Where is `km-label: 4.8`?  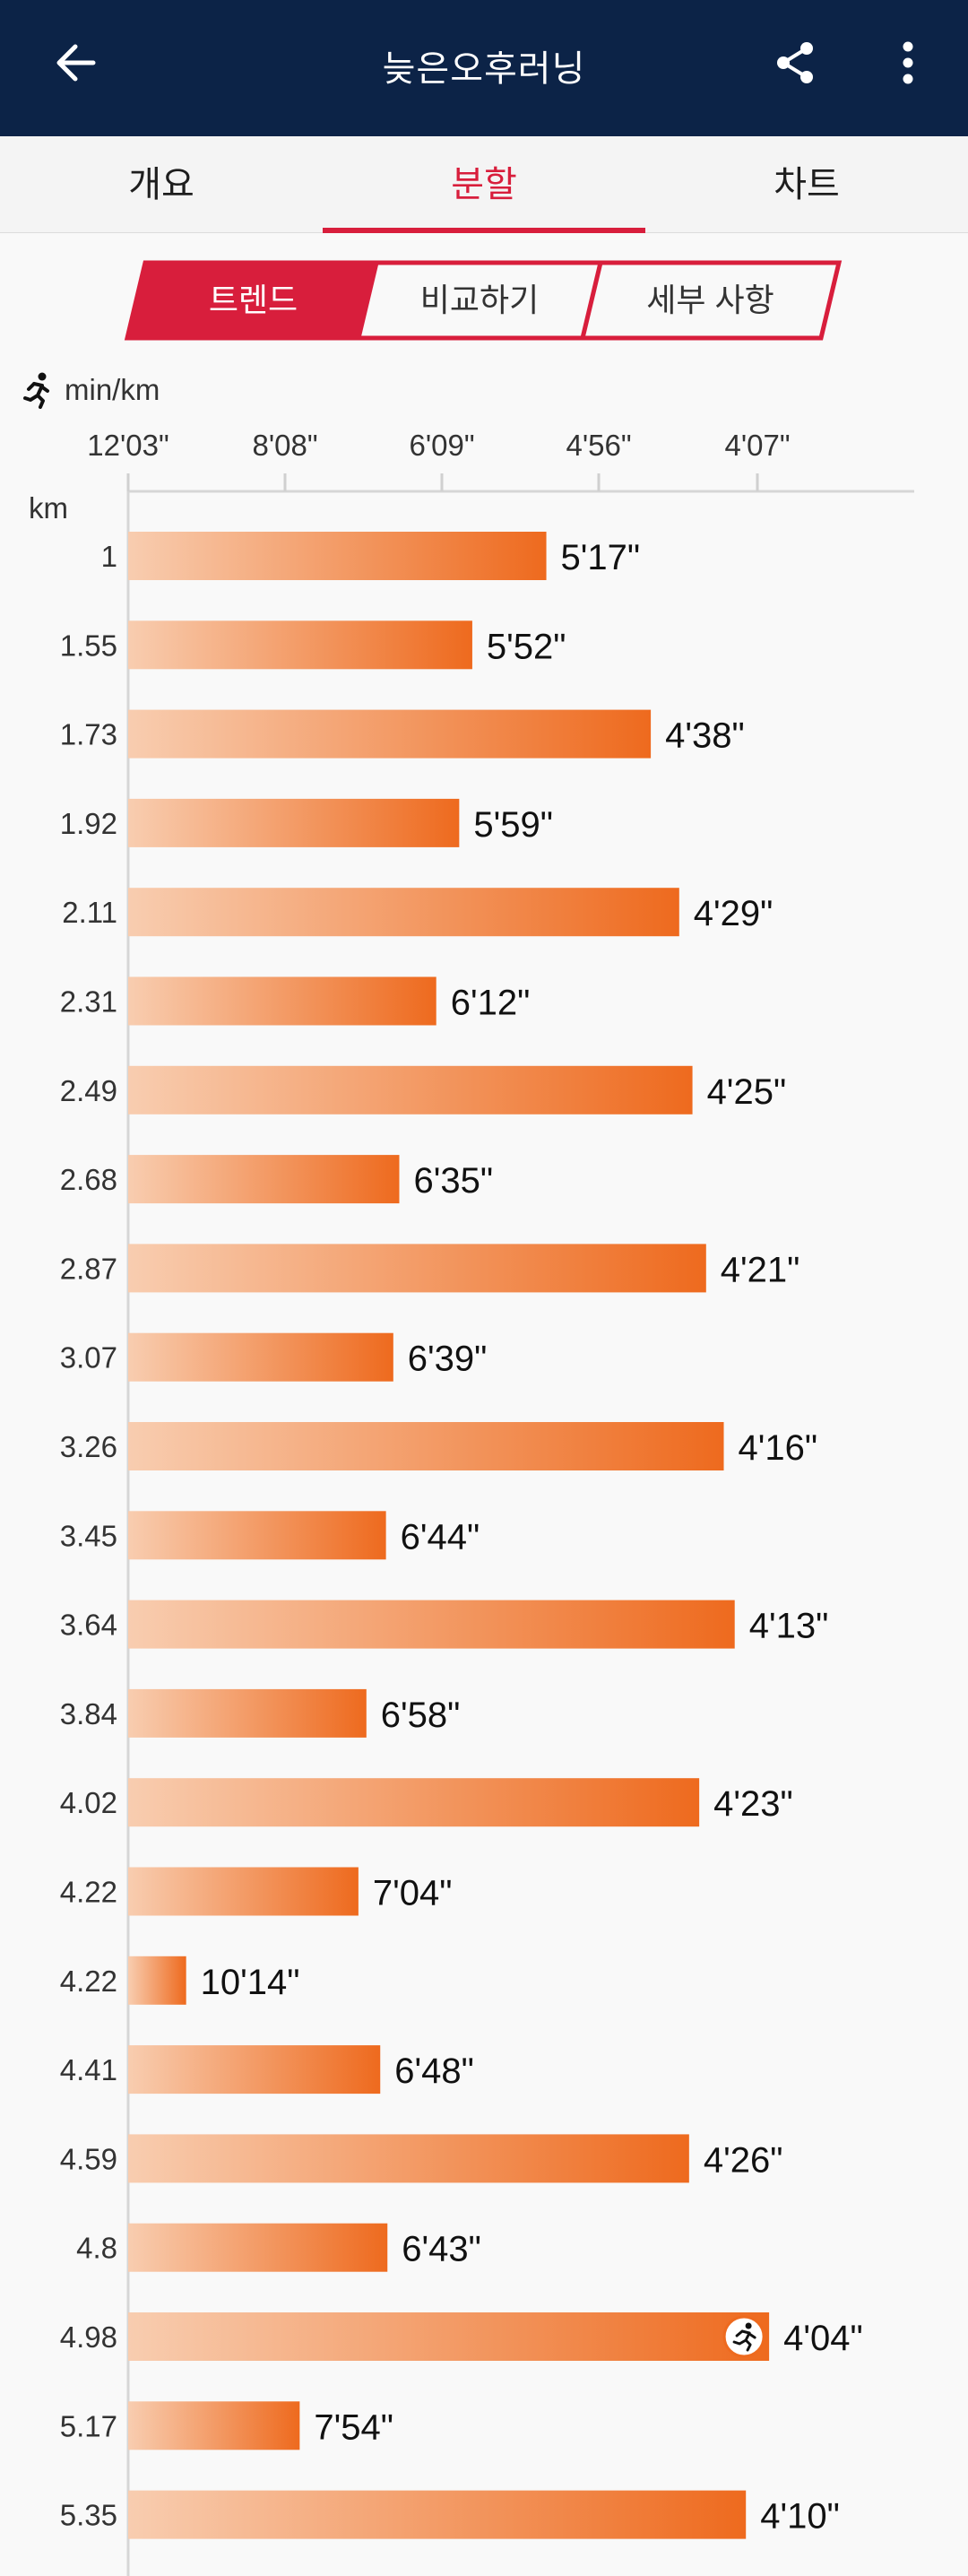
km-label: 4.8 is located at coordinates (96, 2248).